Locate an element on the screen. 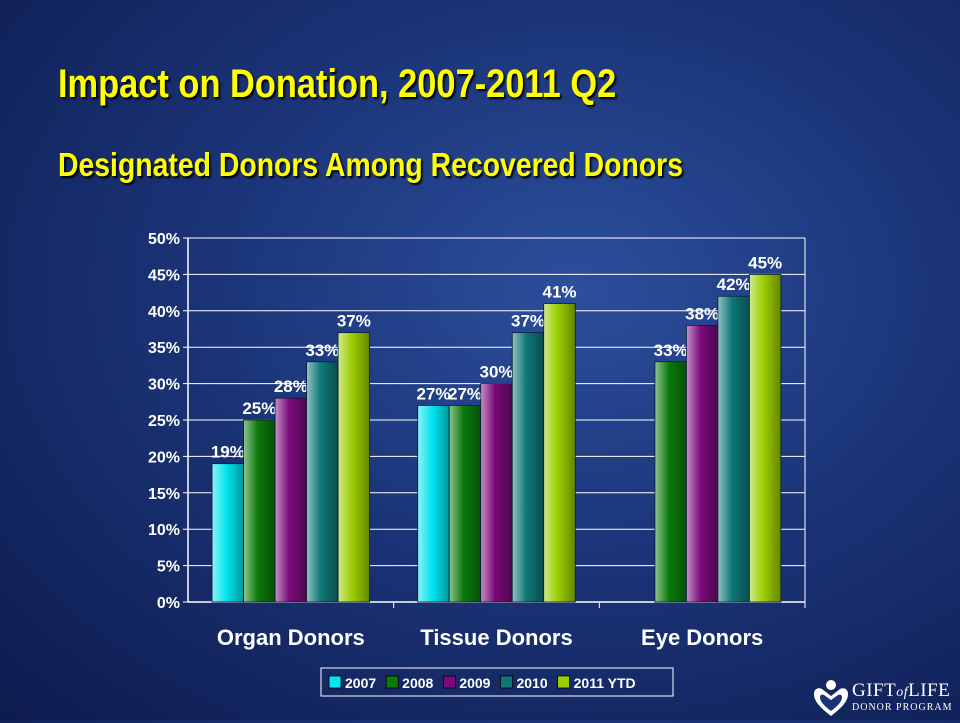  heart-people-icon is located at coordinates (831, 698).